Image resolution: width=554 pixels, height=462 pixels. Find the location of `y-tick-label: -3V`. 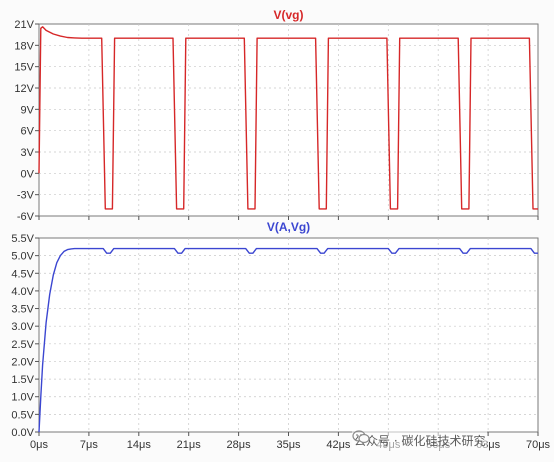

y-tick-label: -3V is located at coordinates (26, 196).